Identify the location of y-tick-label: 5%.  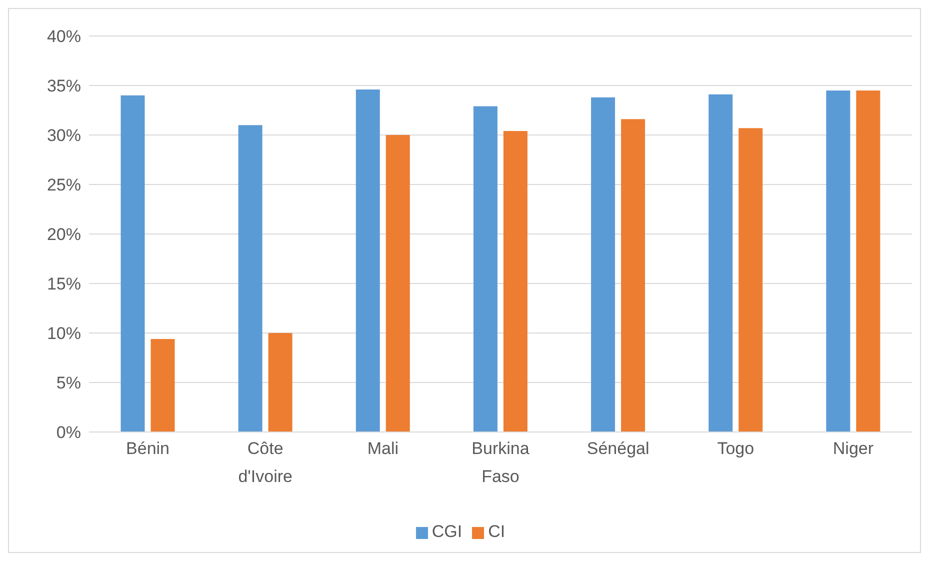
(68, 383).